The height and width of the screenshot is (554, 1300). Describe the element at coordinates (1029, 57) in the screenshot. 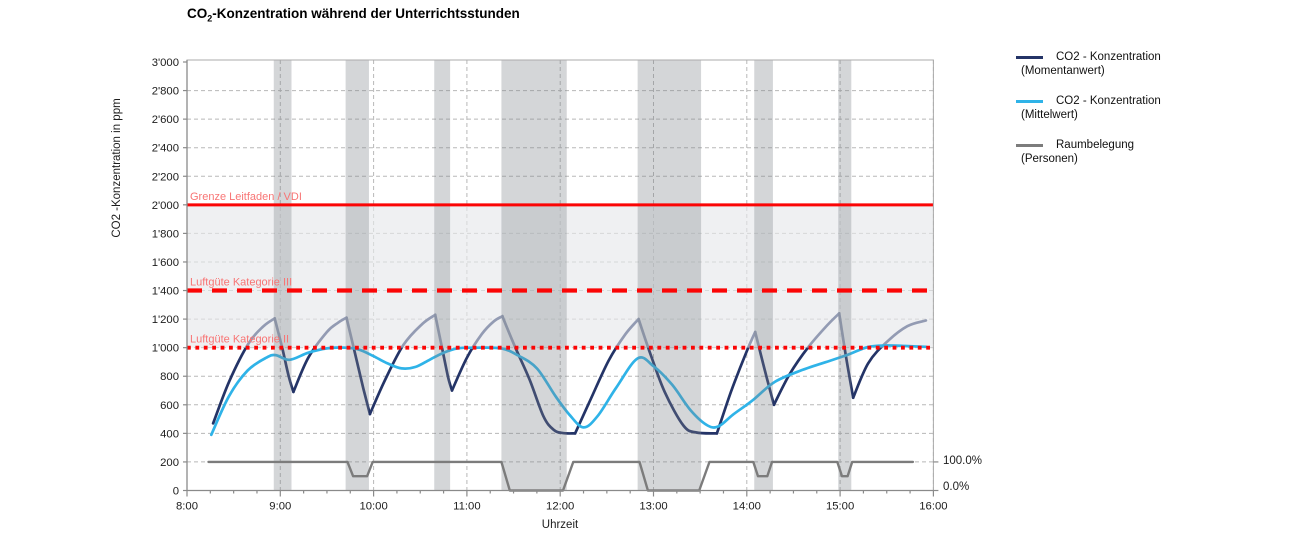

I see `momentanwert-line-swatch` at that location.